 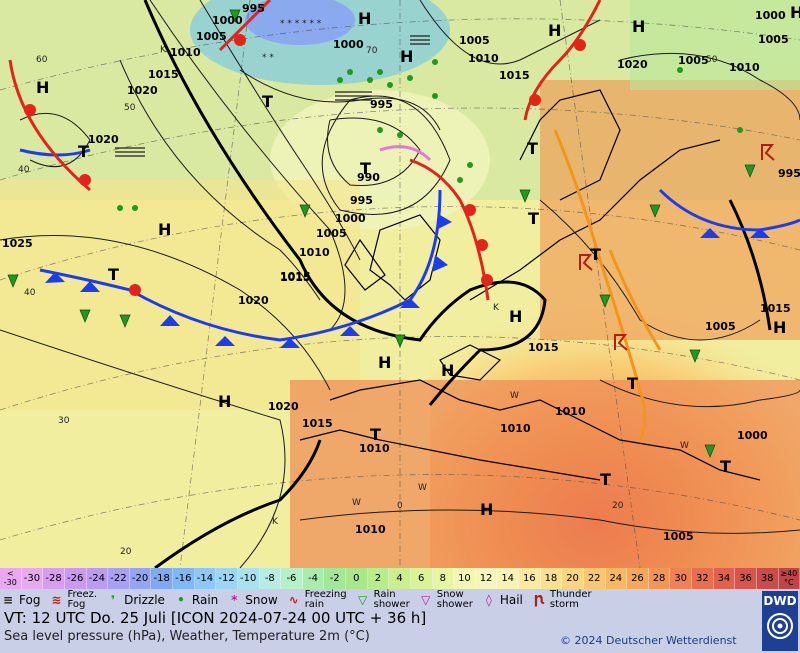 I want to click on legend-label: Hail, so click(x=511, y=600).